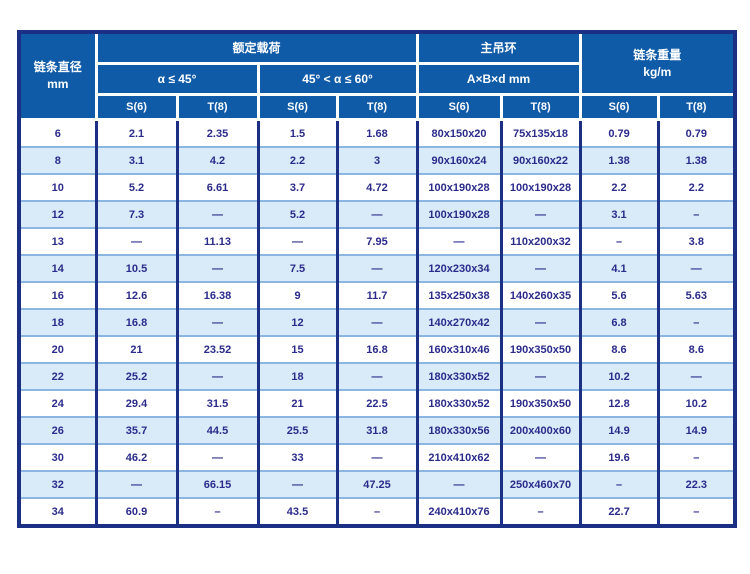  What do you see at coordinates (57, 268) in the screenshot?
I see `diameter-cell: 14` at bounding box center [57, 268].